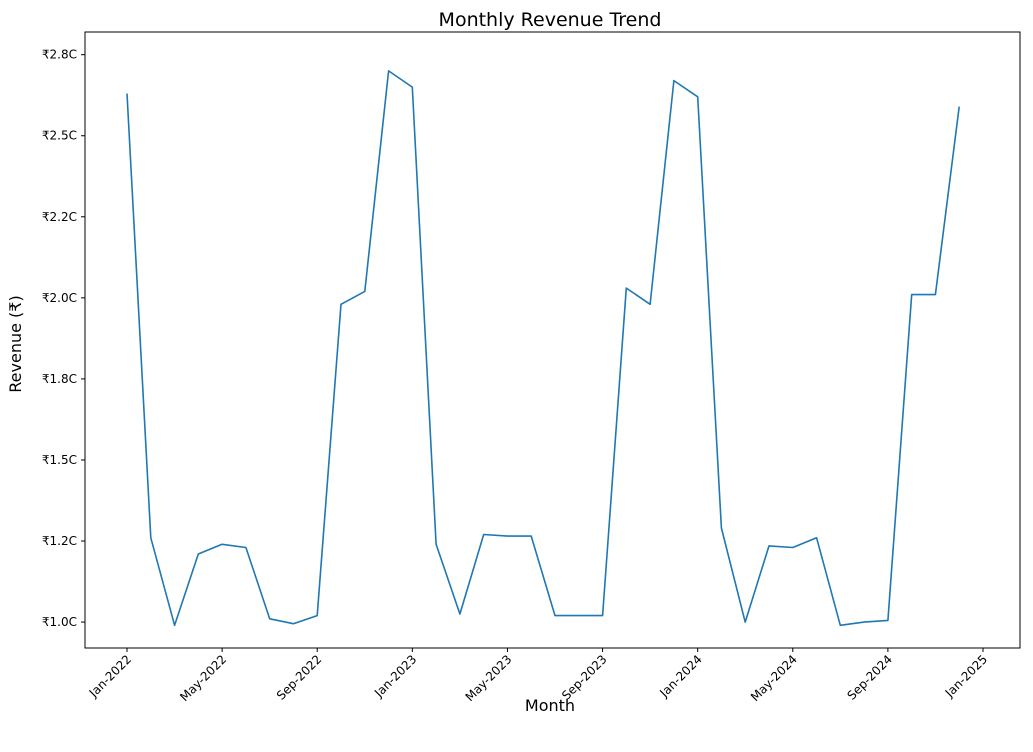 The image size is (1033, 752). I want to click on x-tick-label: May-2024, so click(774, 678).